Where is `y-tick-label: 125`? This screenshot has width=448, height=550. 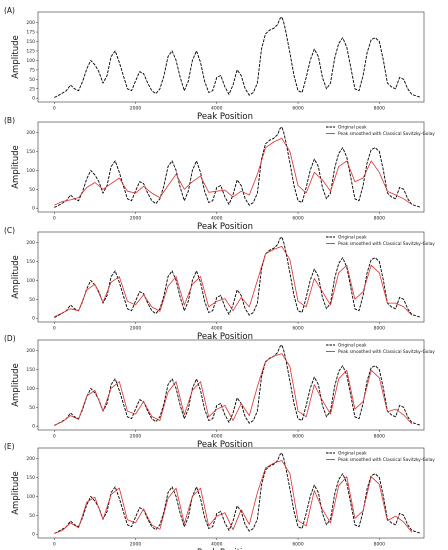
y-tick-label: 125 is located at coordinates (30, 51).